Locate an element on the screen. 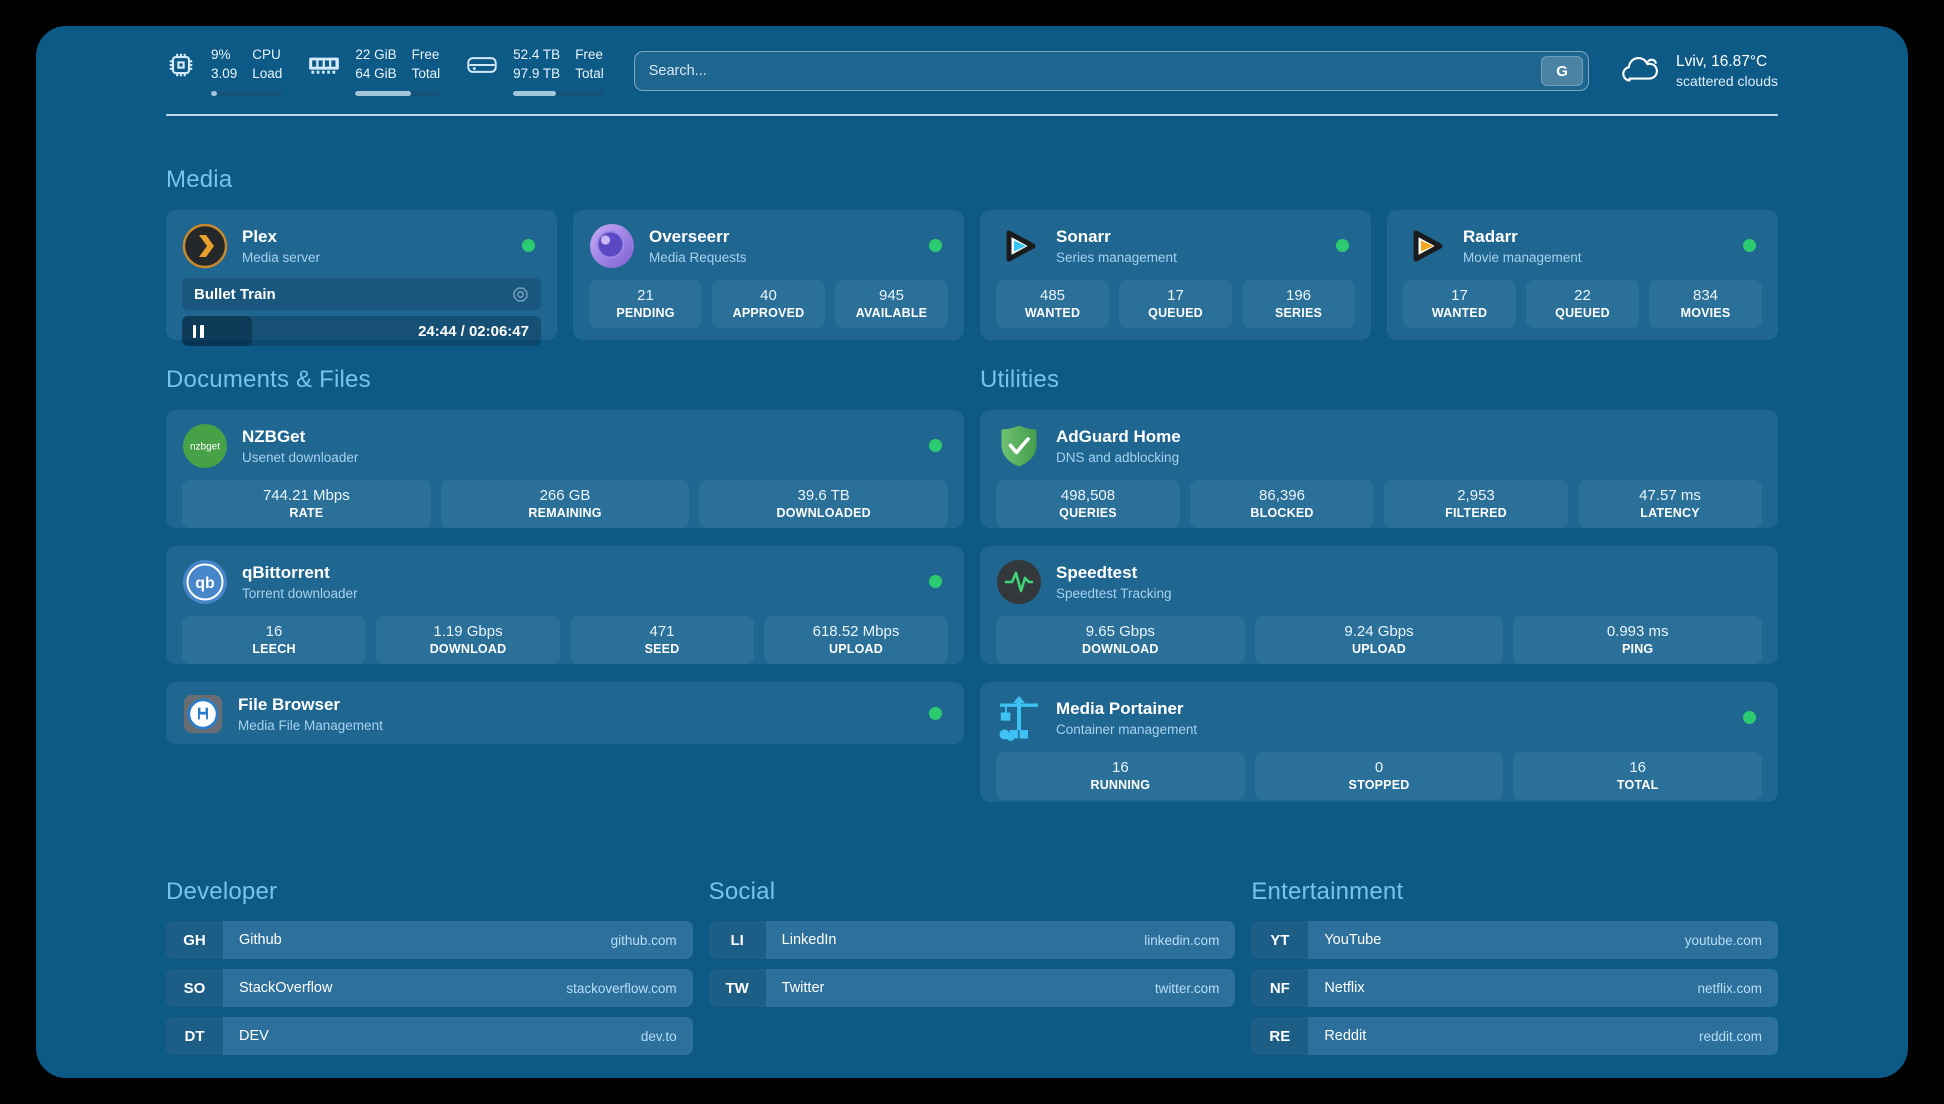 The image size is (1944, 1104). section-title-media: Media is located at coordinates (199, 179).